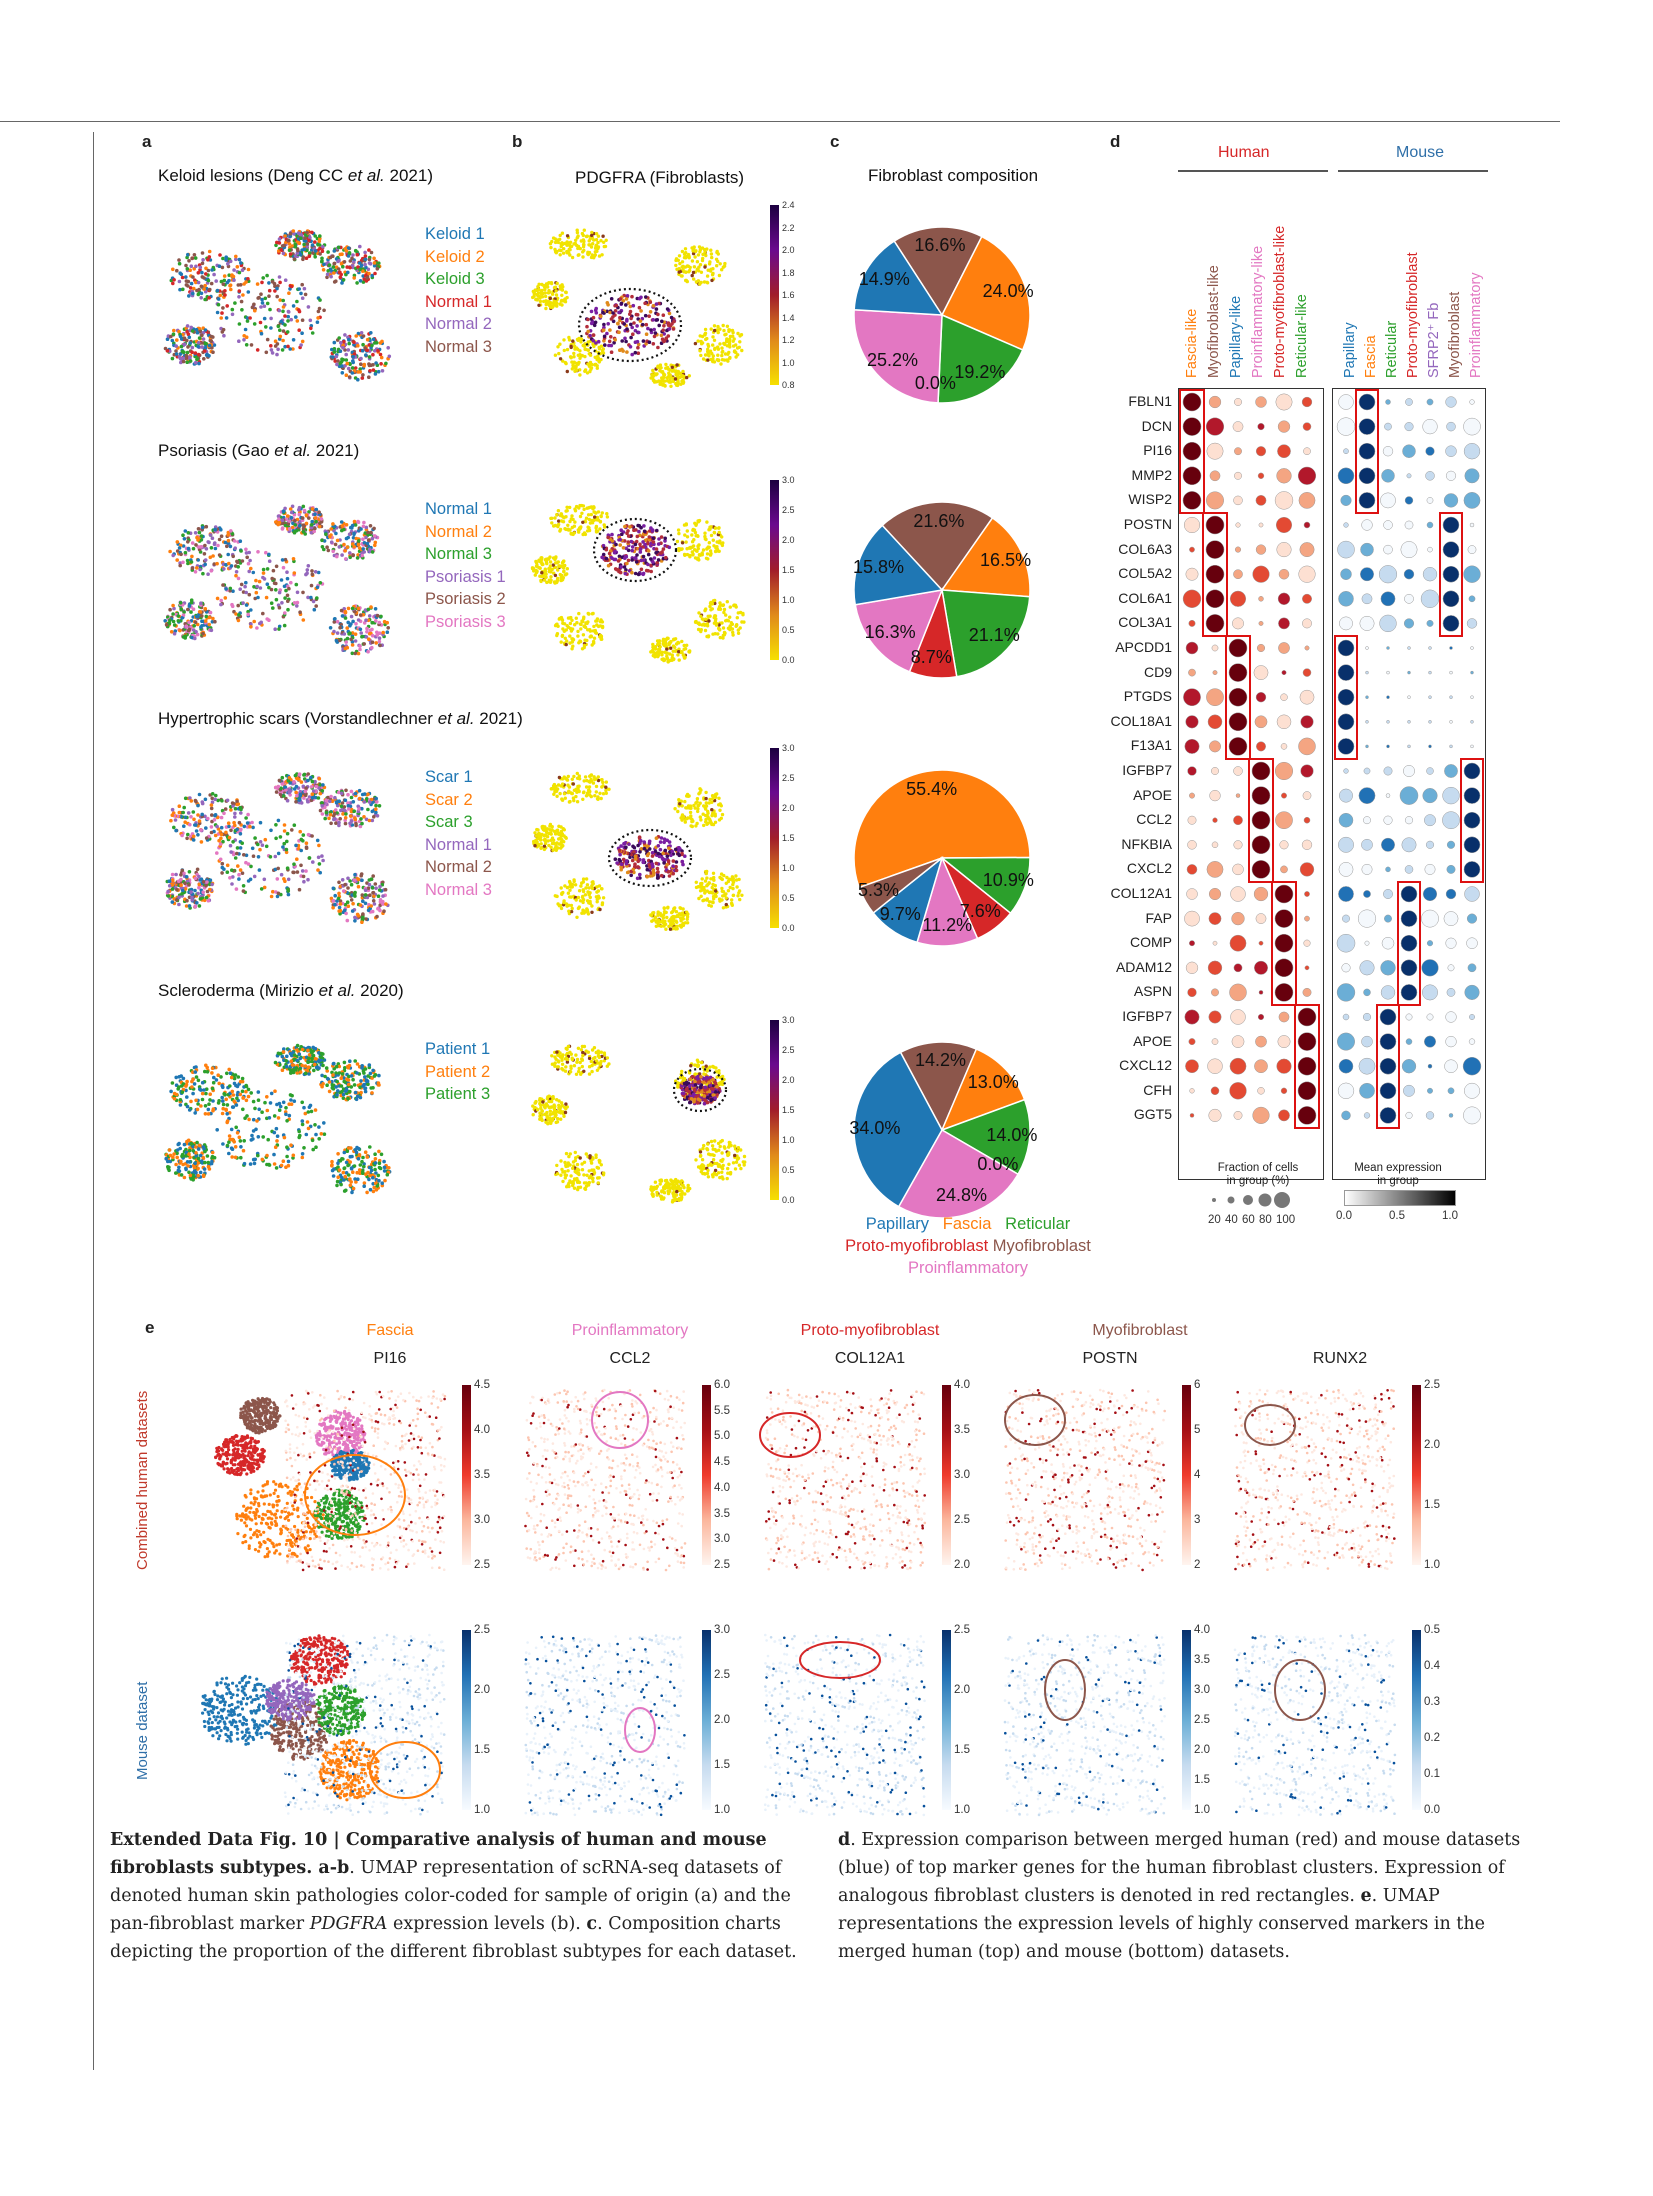 The image size is (1653, 2196). Describe the element at coordinates (458, 509) in the screenshot. I see `sample-legend-item: Normal 1` at that location.